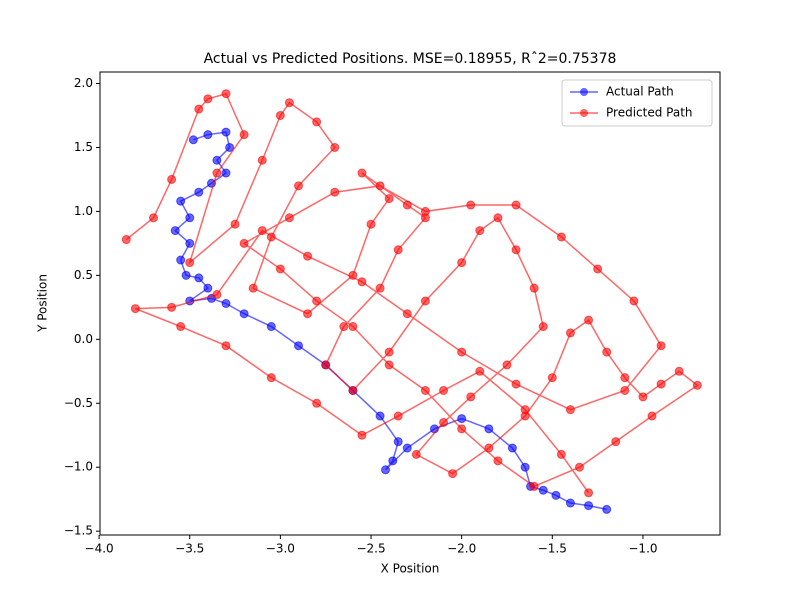 The width and height of the screenshot is (800, 600). What do you see at coordinates (649, 113) in the screenshot?
I see `legend-label: Predicted Path` at bounding box center [649, 113].